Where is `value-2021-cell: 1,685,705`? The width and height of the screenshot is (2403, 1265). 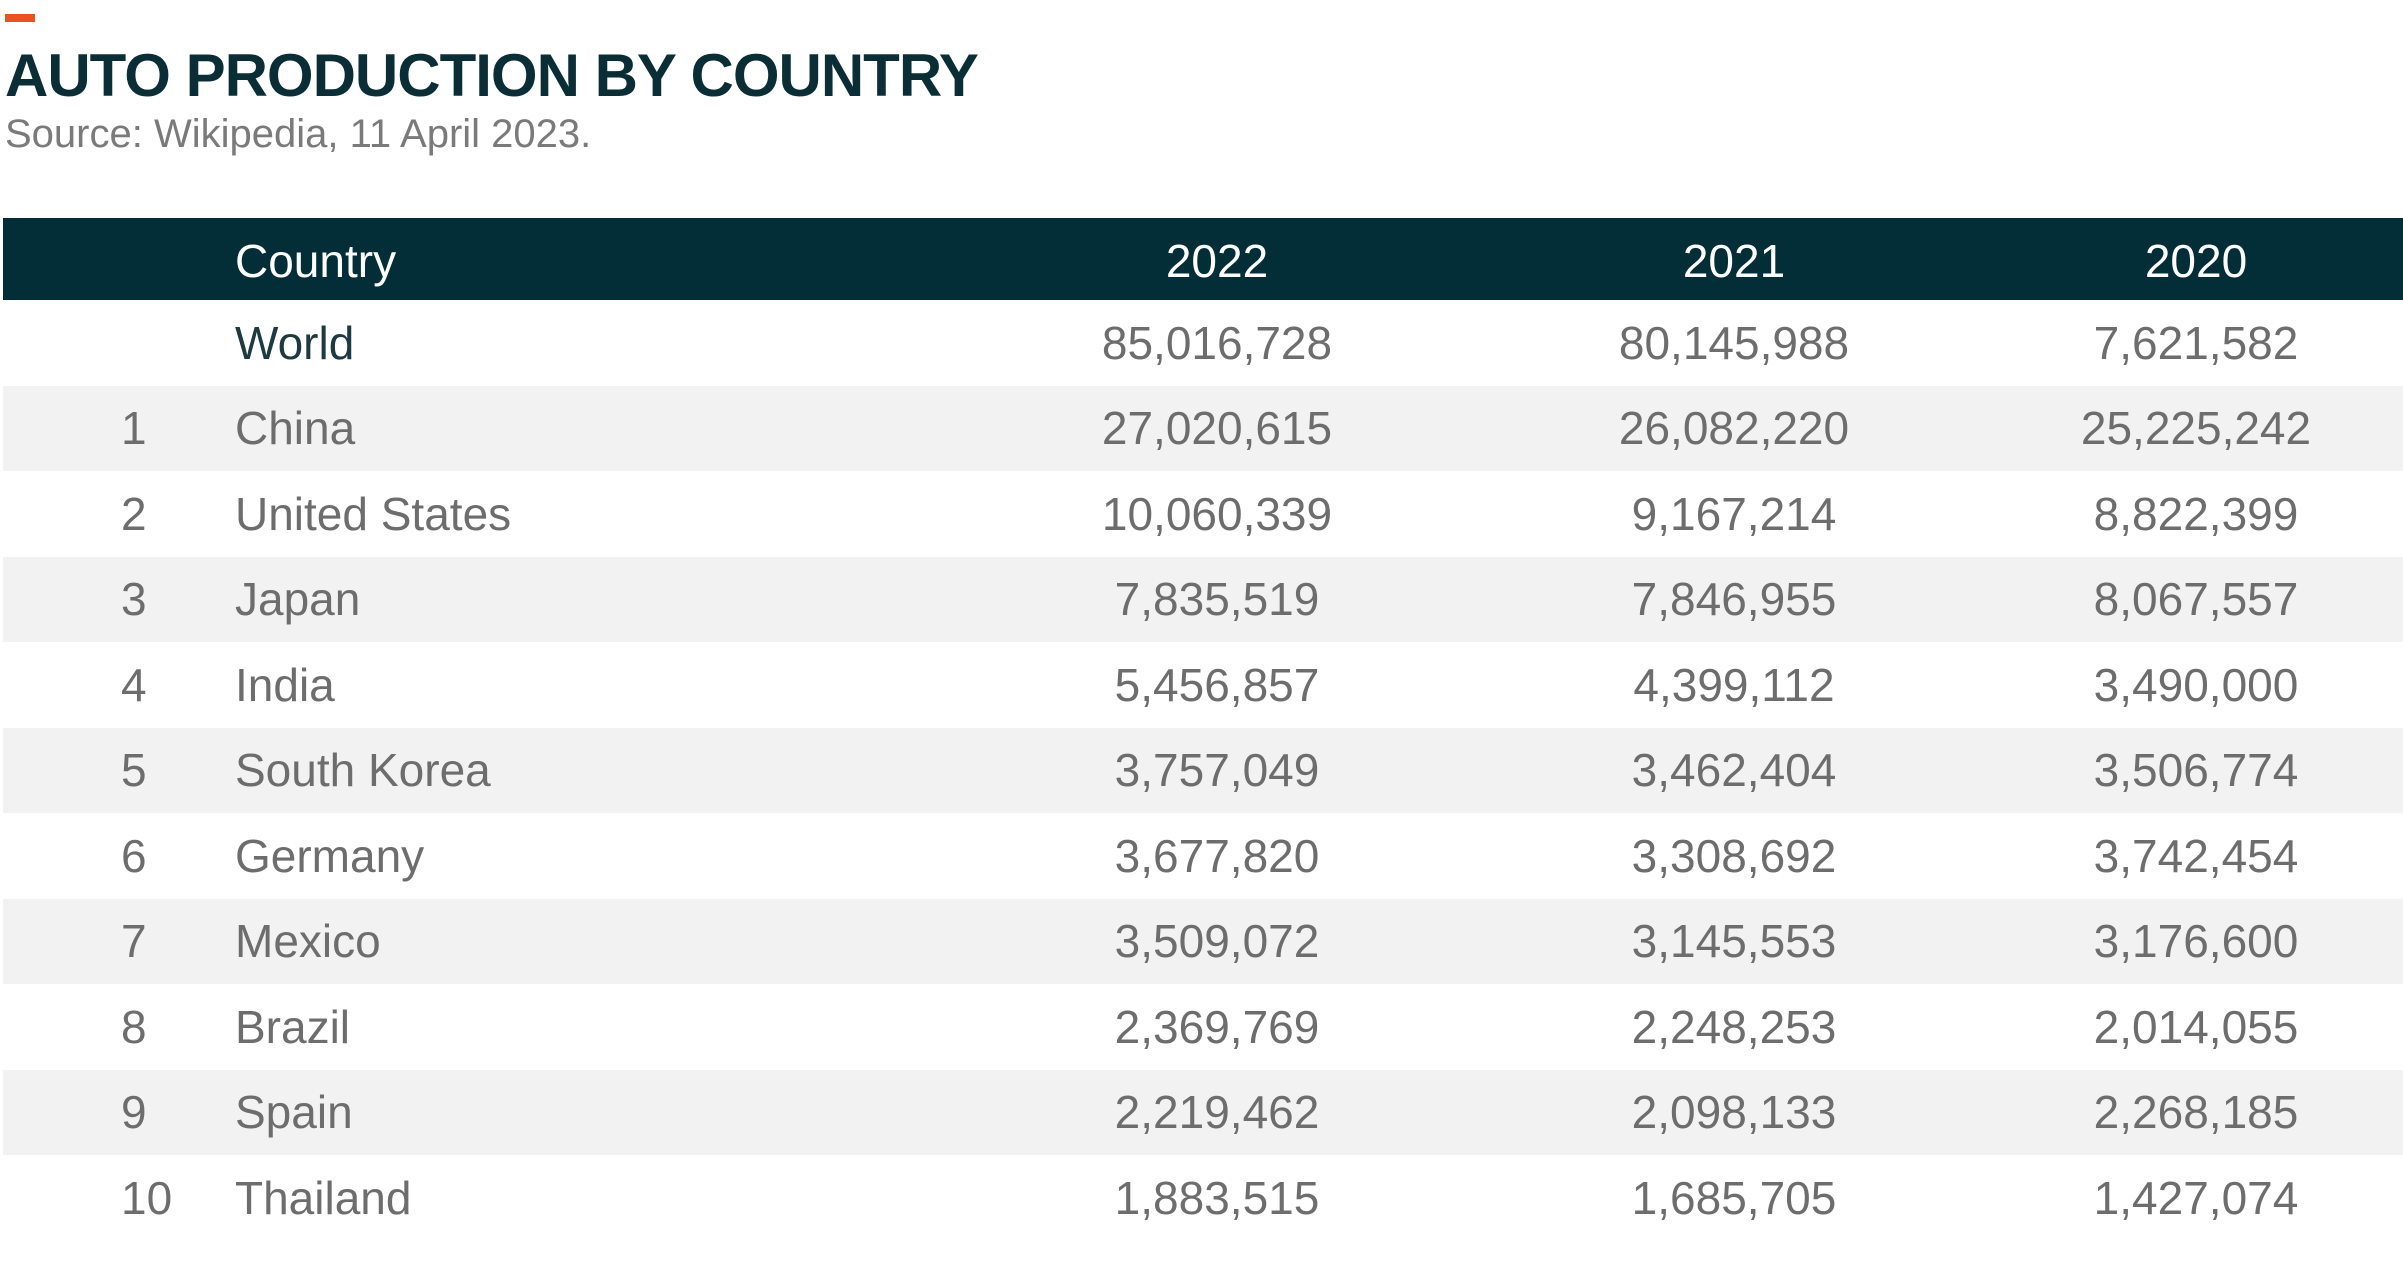
value-2021-cell: 1,685,705 is located at coordinates (1734, 1197).